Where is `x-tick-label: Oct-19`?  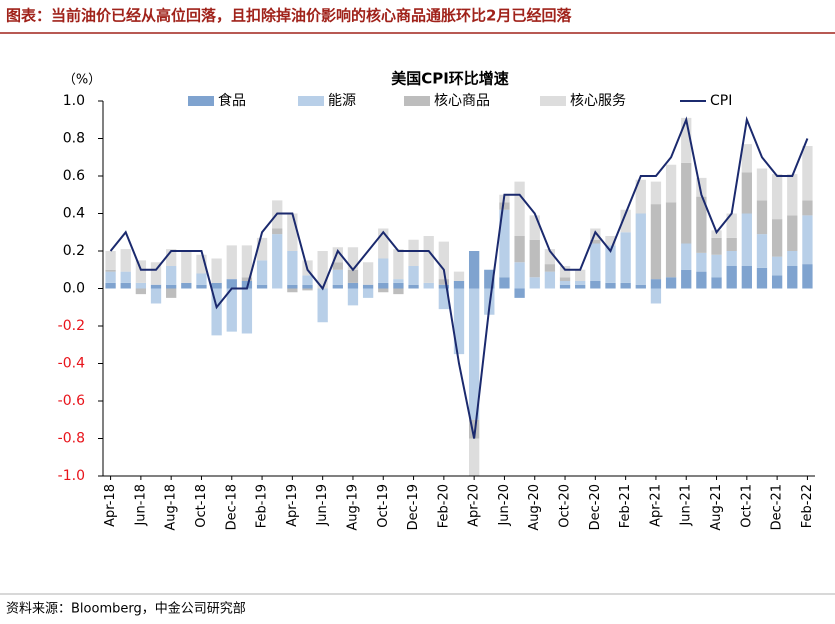
x-tick-label: Oct-19 is located at coordinates (383, 506).